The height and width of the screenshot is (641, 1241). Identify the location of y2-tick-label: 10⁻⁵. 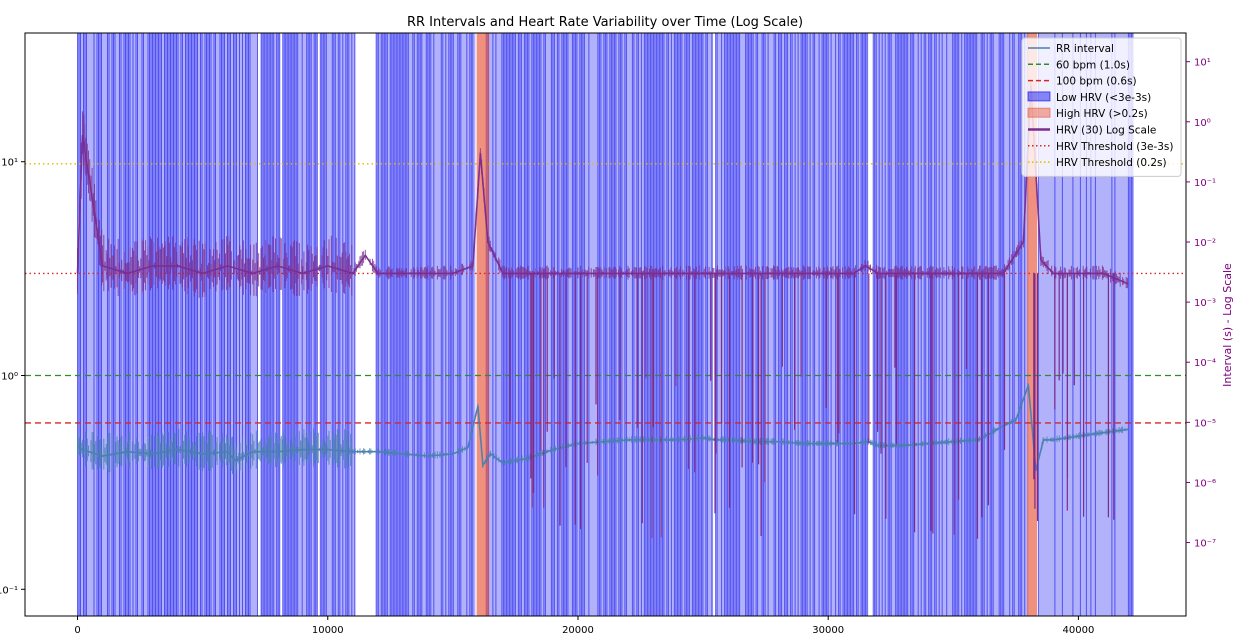
(1205, 423).